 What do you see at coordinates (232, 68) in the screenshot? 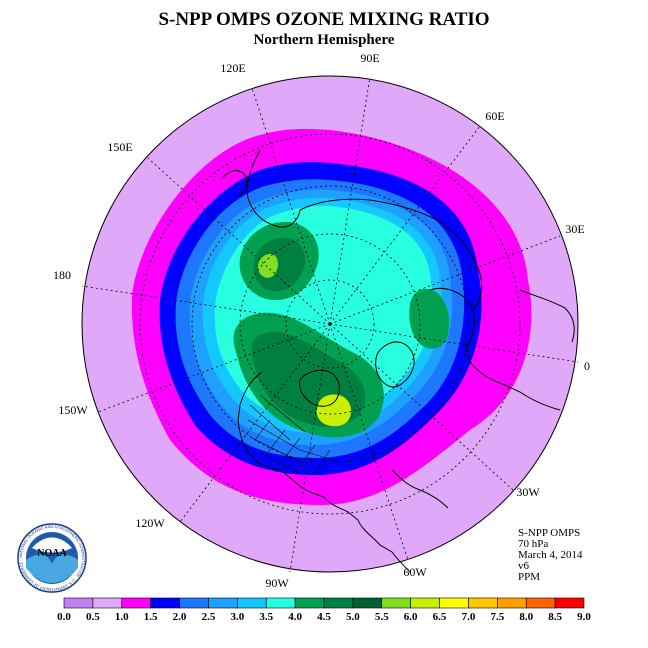
I see `lon-label-120e: 120E` at bounding box center [232, 68].